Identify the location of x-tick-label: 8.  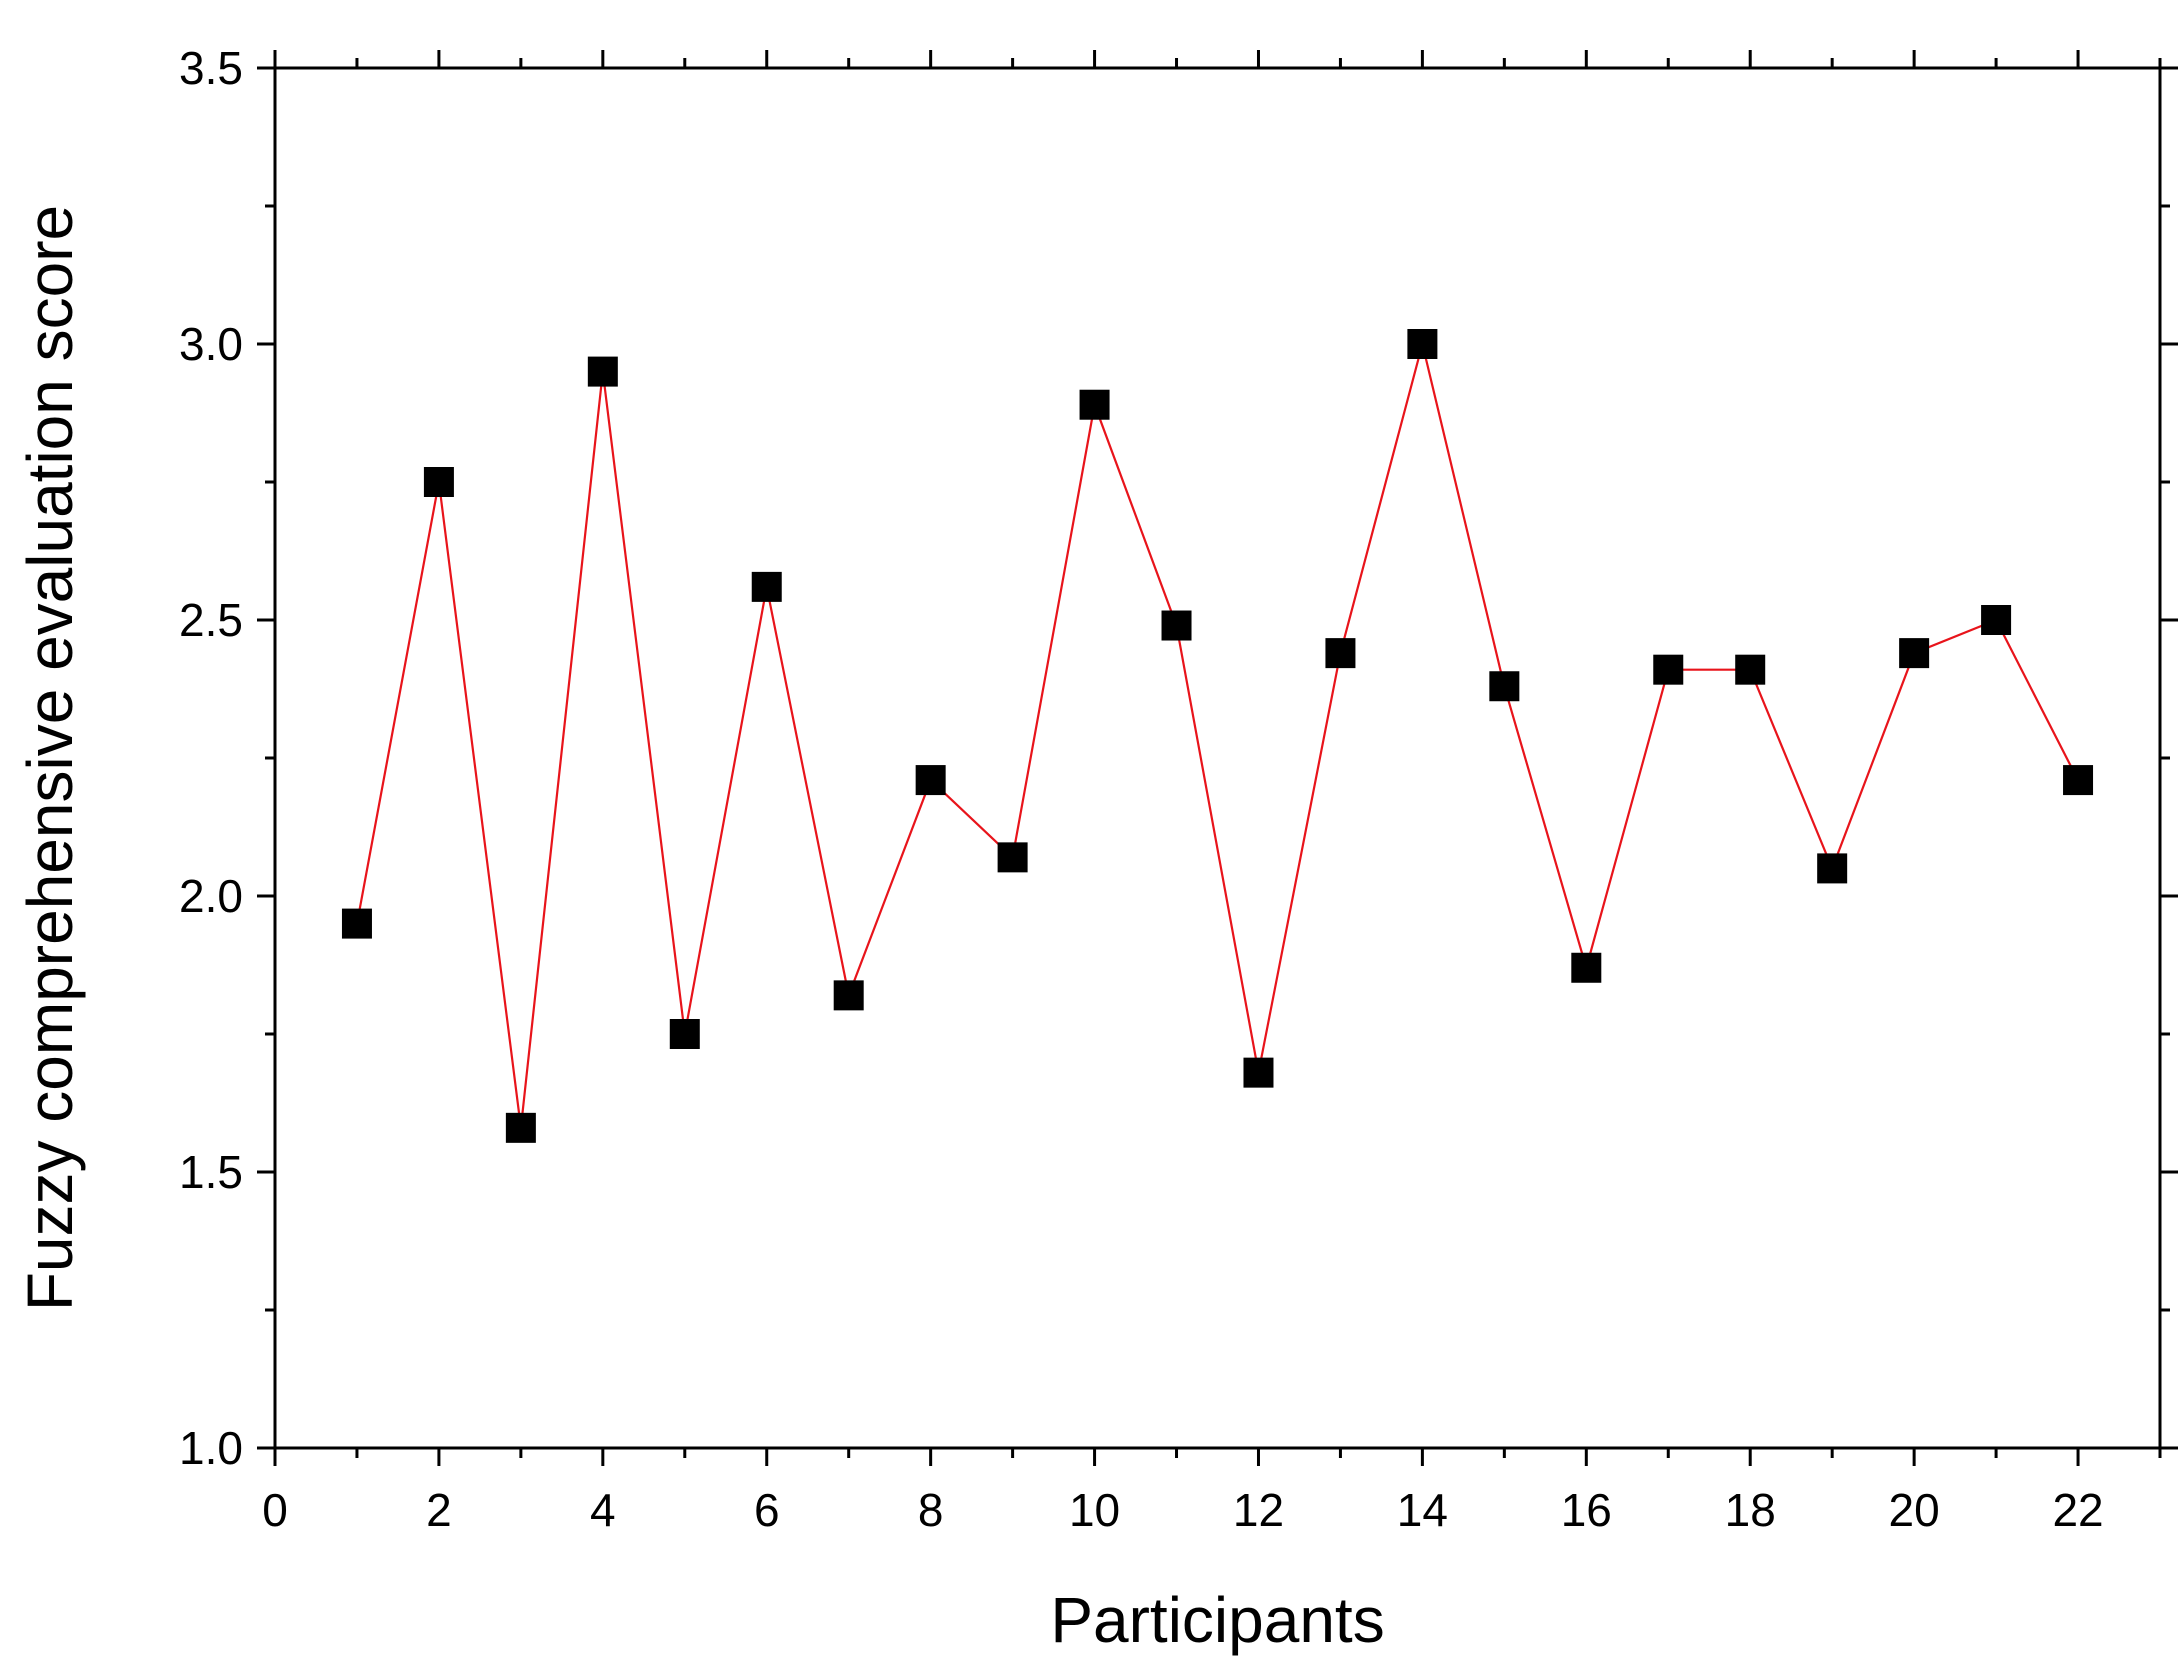
(931, 1510).